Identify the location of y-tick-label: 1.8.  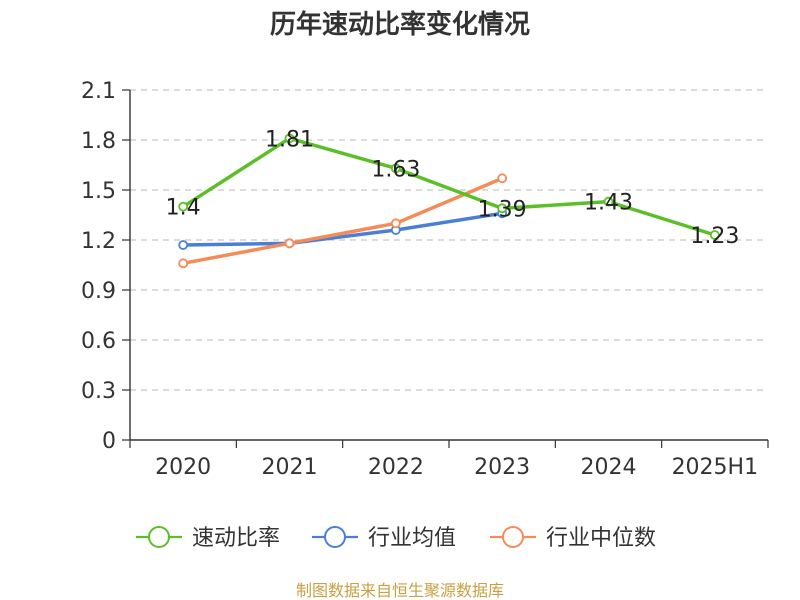
(98, 141).